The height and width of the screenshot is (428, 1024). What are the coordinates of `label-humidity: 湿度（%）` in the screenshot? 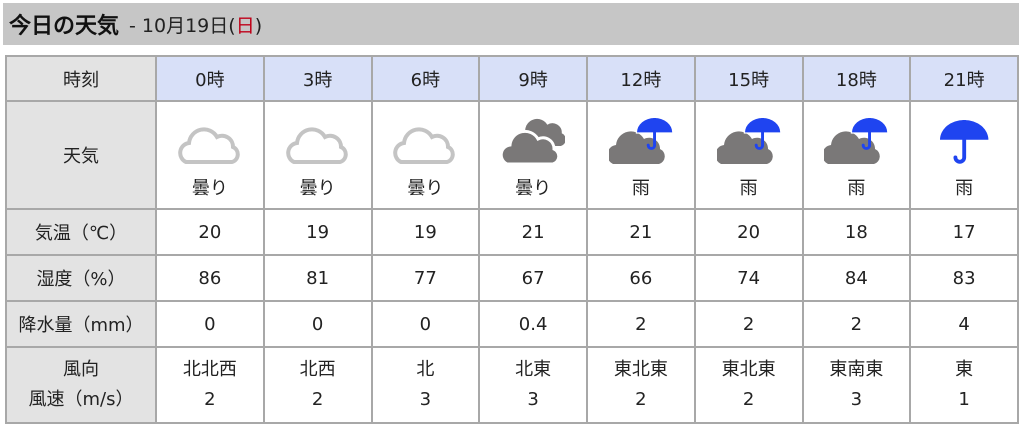 It's located at (81, 278).